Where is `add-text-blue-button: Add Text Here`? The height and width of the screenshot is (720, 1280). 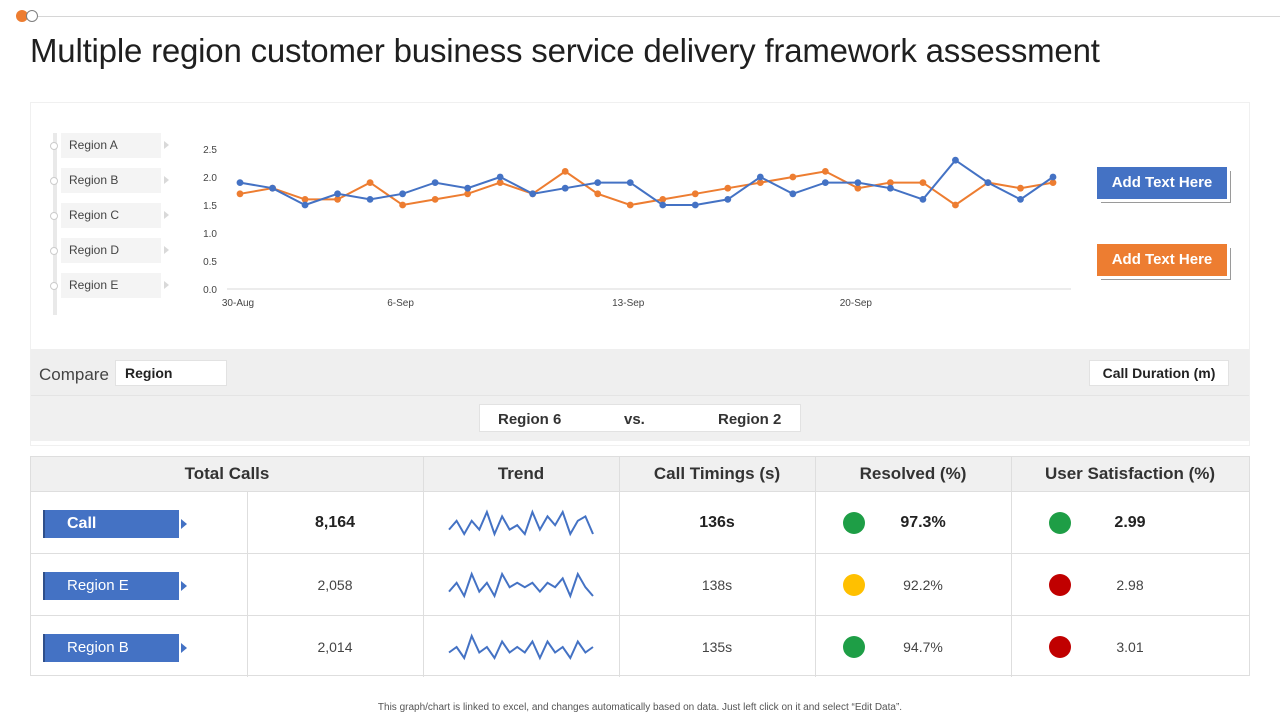 add-text-blue-button: Add Text Here is located at coordinates (1162, 183).